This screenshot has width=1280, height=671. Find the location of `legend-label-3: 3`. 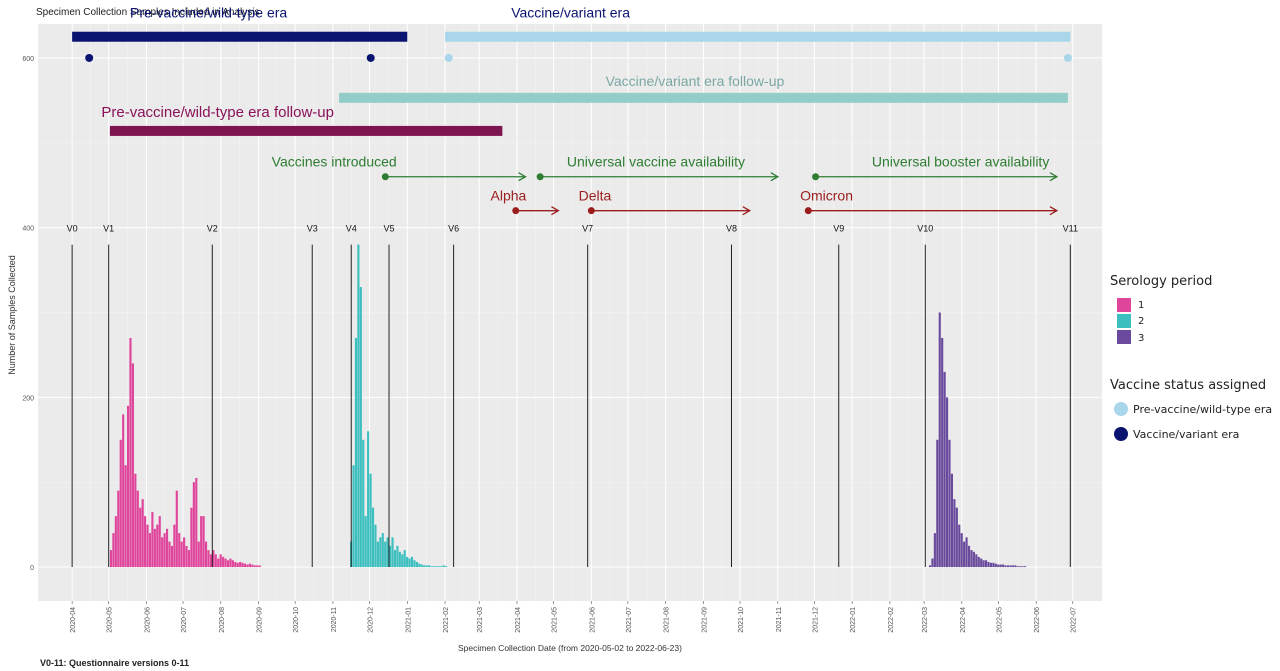

legend-label-3: 3 is located at coordinates (1141, 338).